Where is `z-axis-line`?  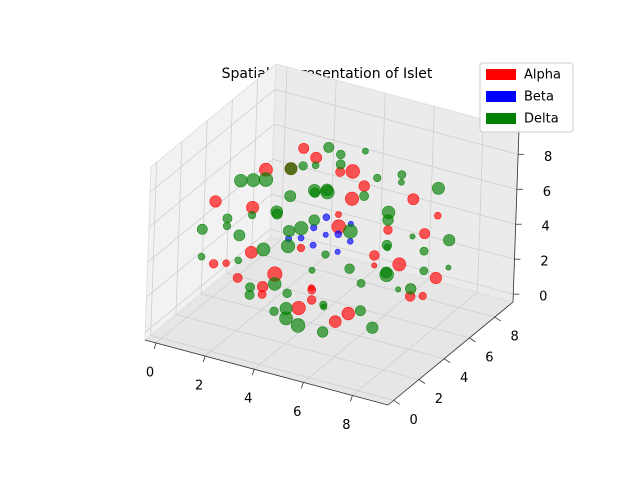 z-axis-line is located at coordinates (516, 215).